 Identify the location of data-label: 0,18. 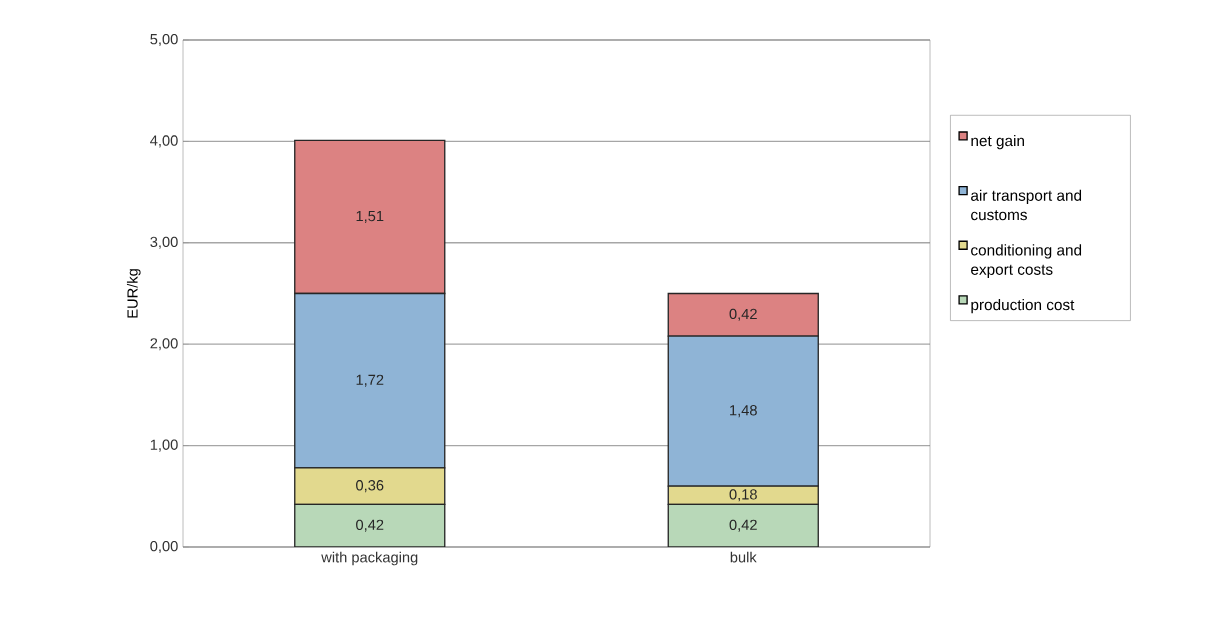
(743, 495).